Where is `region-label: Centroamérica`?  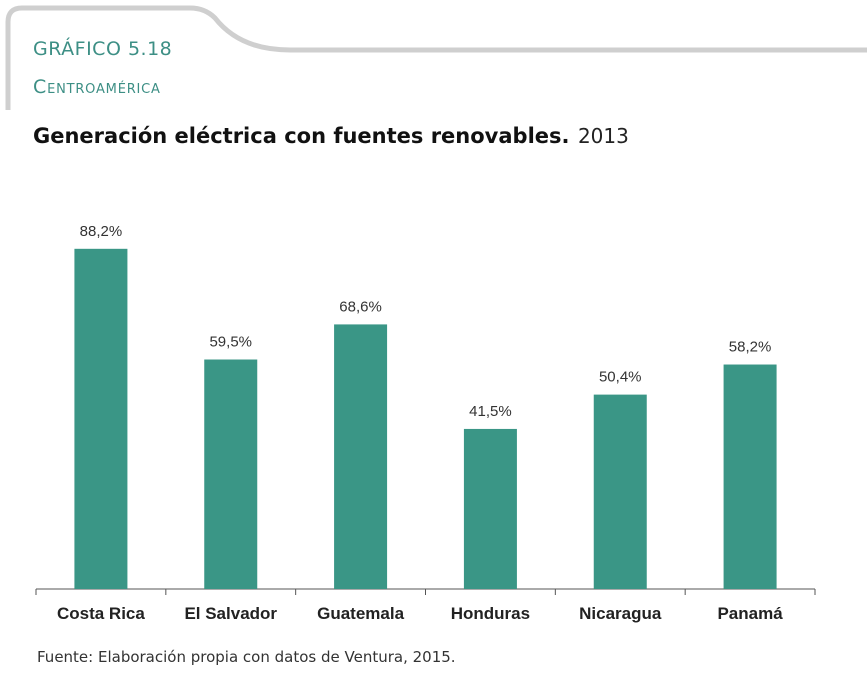
region-label: Centroamérica is located at coordinates (97, 87).